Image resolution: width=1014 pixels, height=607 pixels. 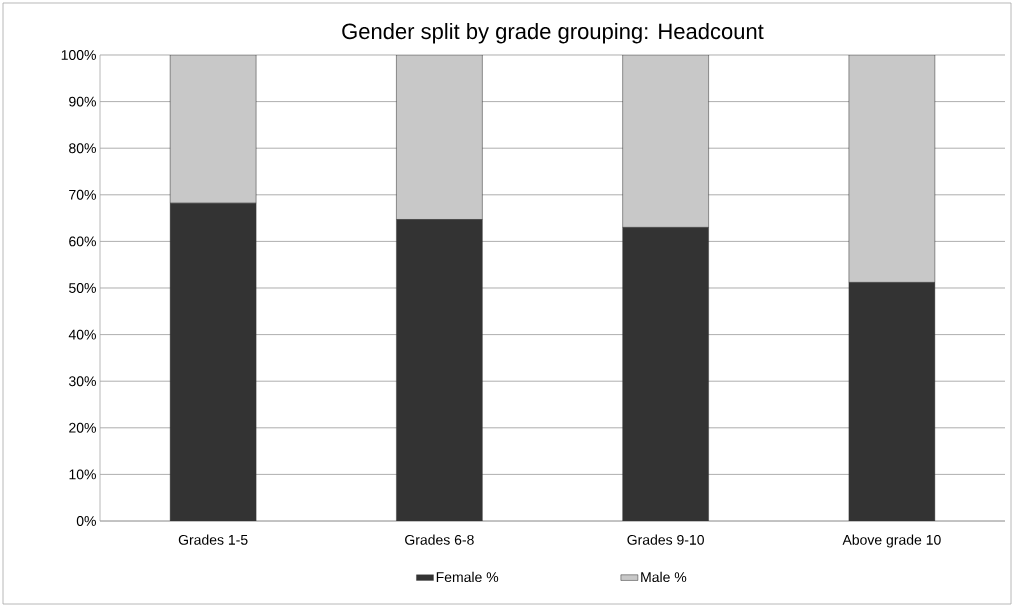 What do you see at coordinates (82, 288) in the screenshot?
I see `y-tick-label: 50%` at bounding box center [82, 288].